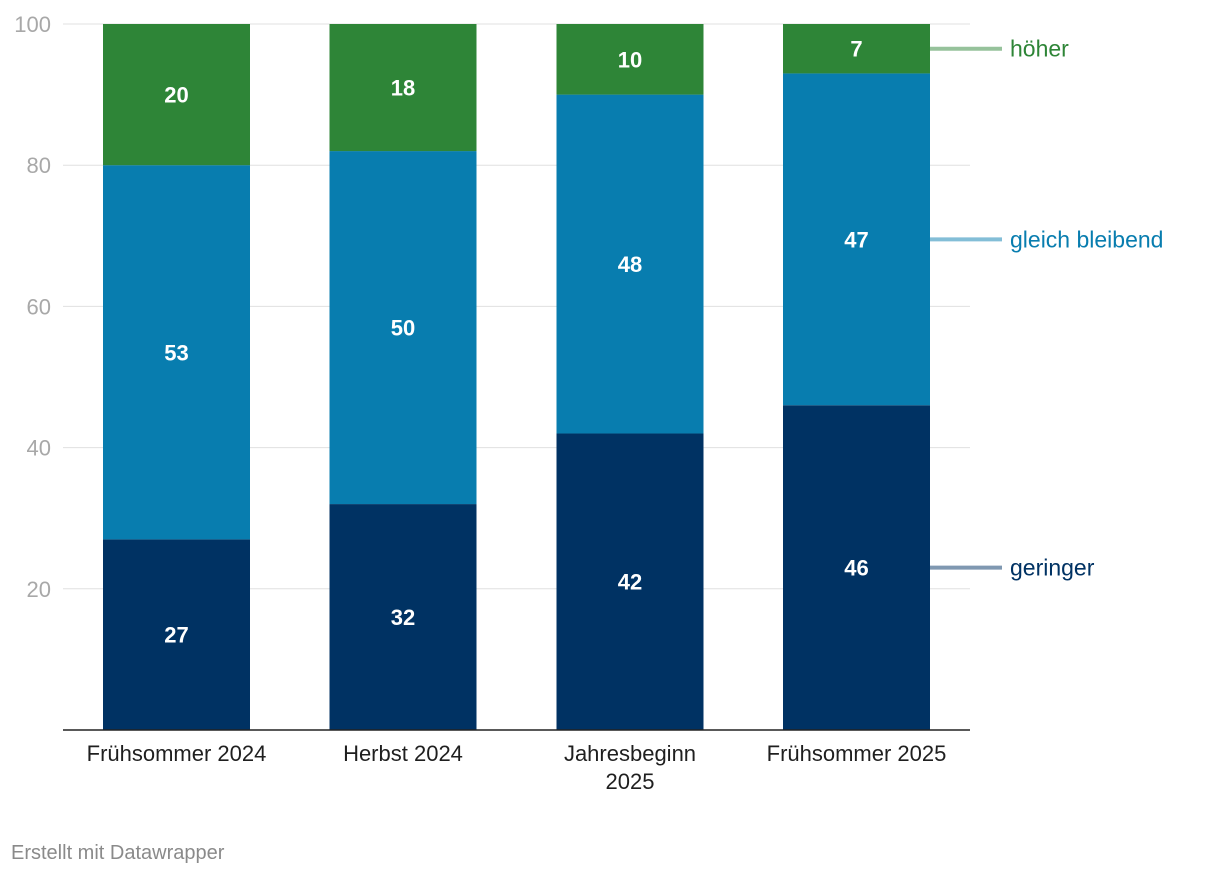 The height and width of the screenshot is (878, 1220). What do you see at coordinates (32, 24) in the screenshot?
I see `y-tick-label: 100` at bounding box center [32, 24].